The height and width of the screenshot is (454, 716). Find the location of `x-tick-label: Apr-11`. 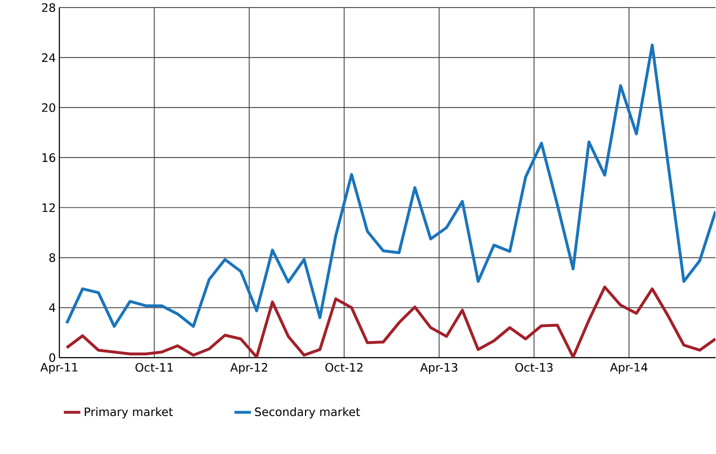

x-tick-label: Apr-11 is located at coordinates (59, 368).